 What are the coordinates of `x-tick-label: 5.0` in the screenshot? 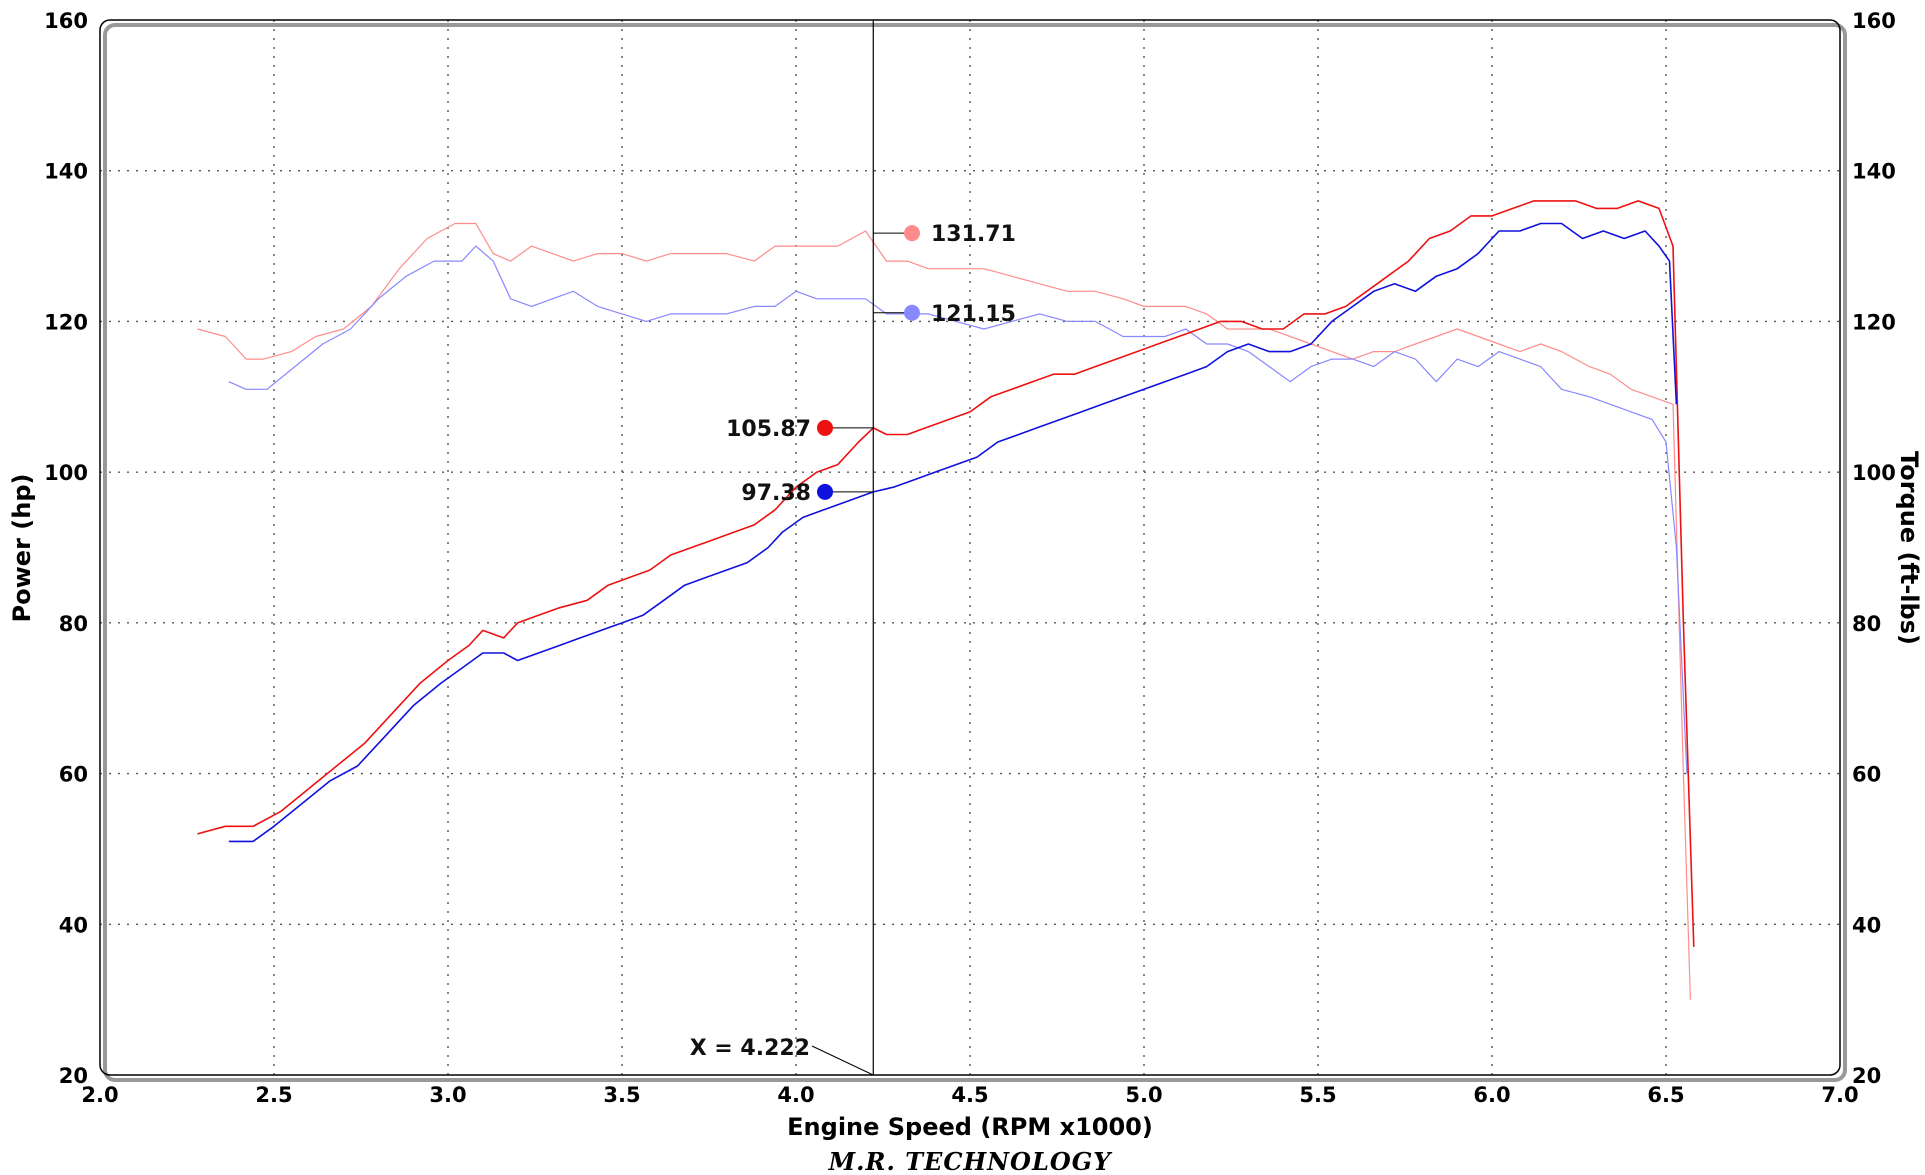 It's located at (1143, 1095).